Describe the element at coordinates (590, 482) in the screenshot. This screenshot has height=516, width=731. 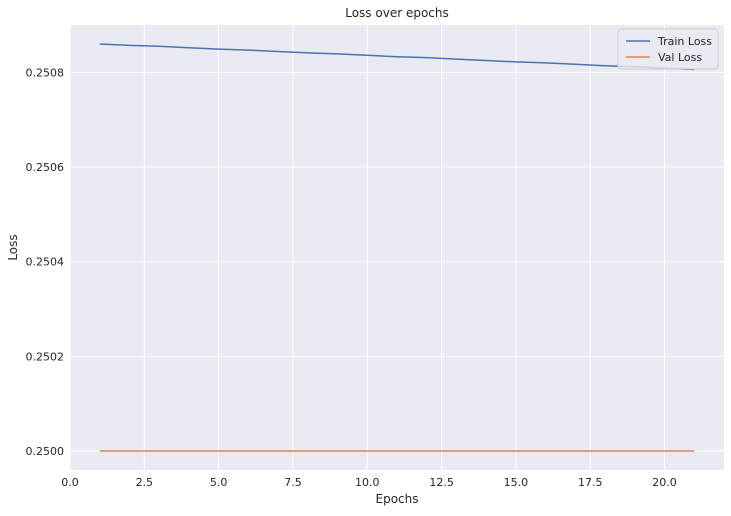
I see `x-tick-label: 17.5` at that location.